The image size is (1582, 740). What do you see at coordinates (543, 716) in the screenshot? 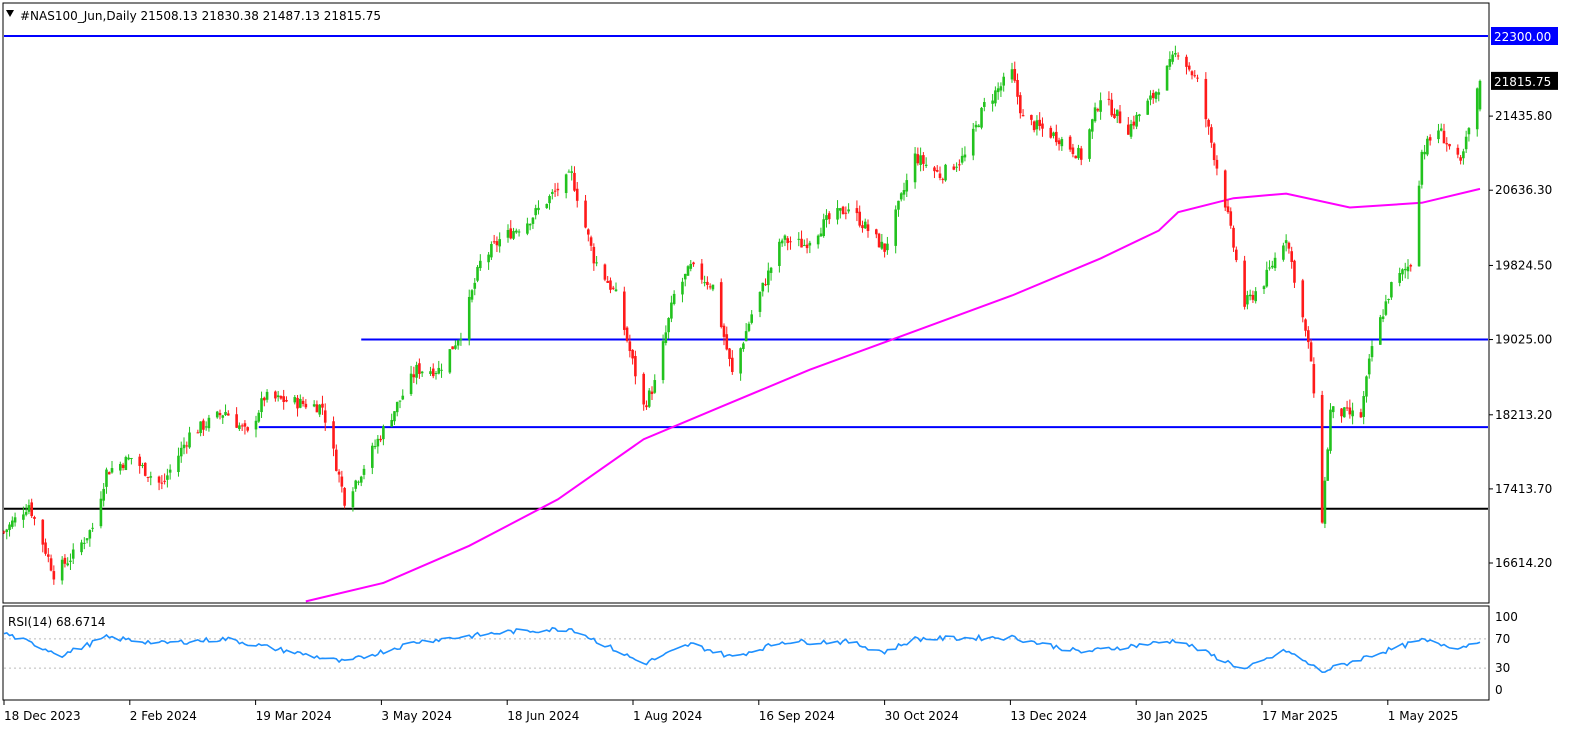
I see `time-tick-label: 18 Jun 2024` at bounding box center [543, 716].